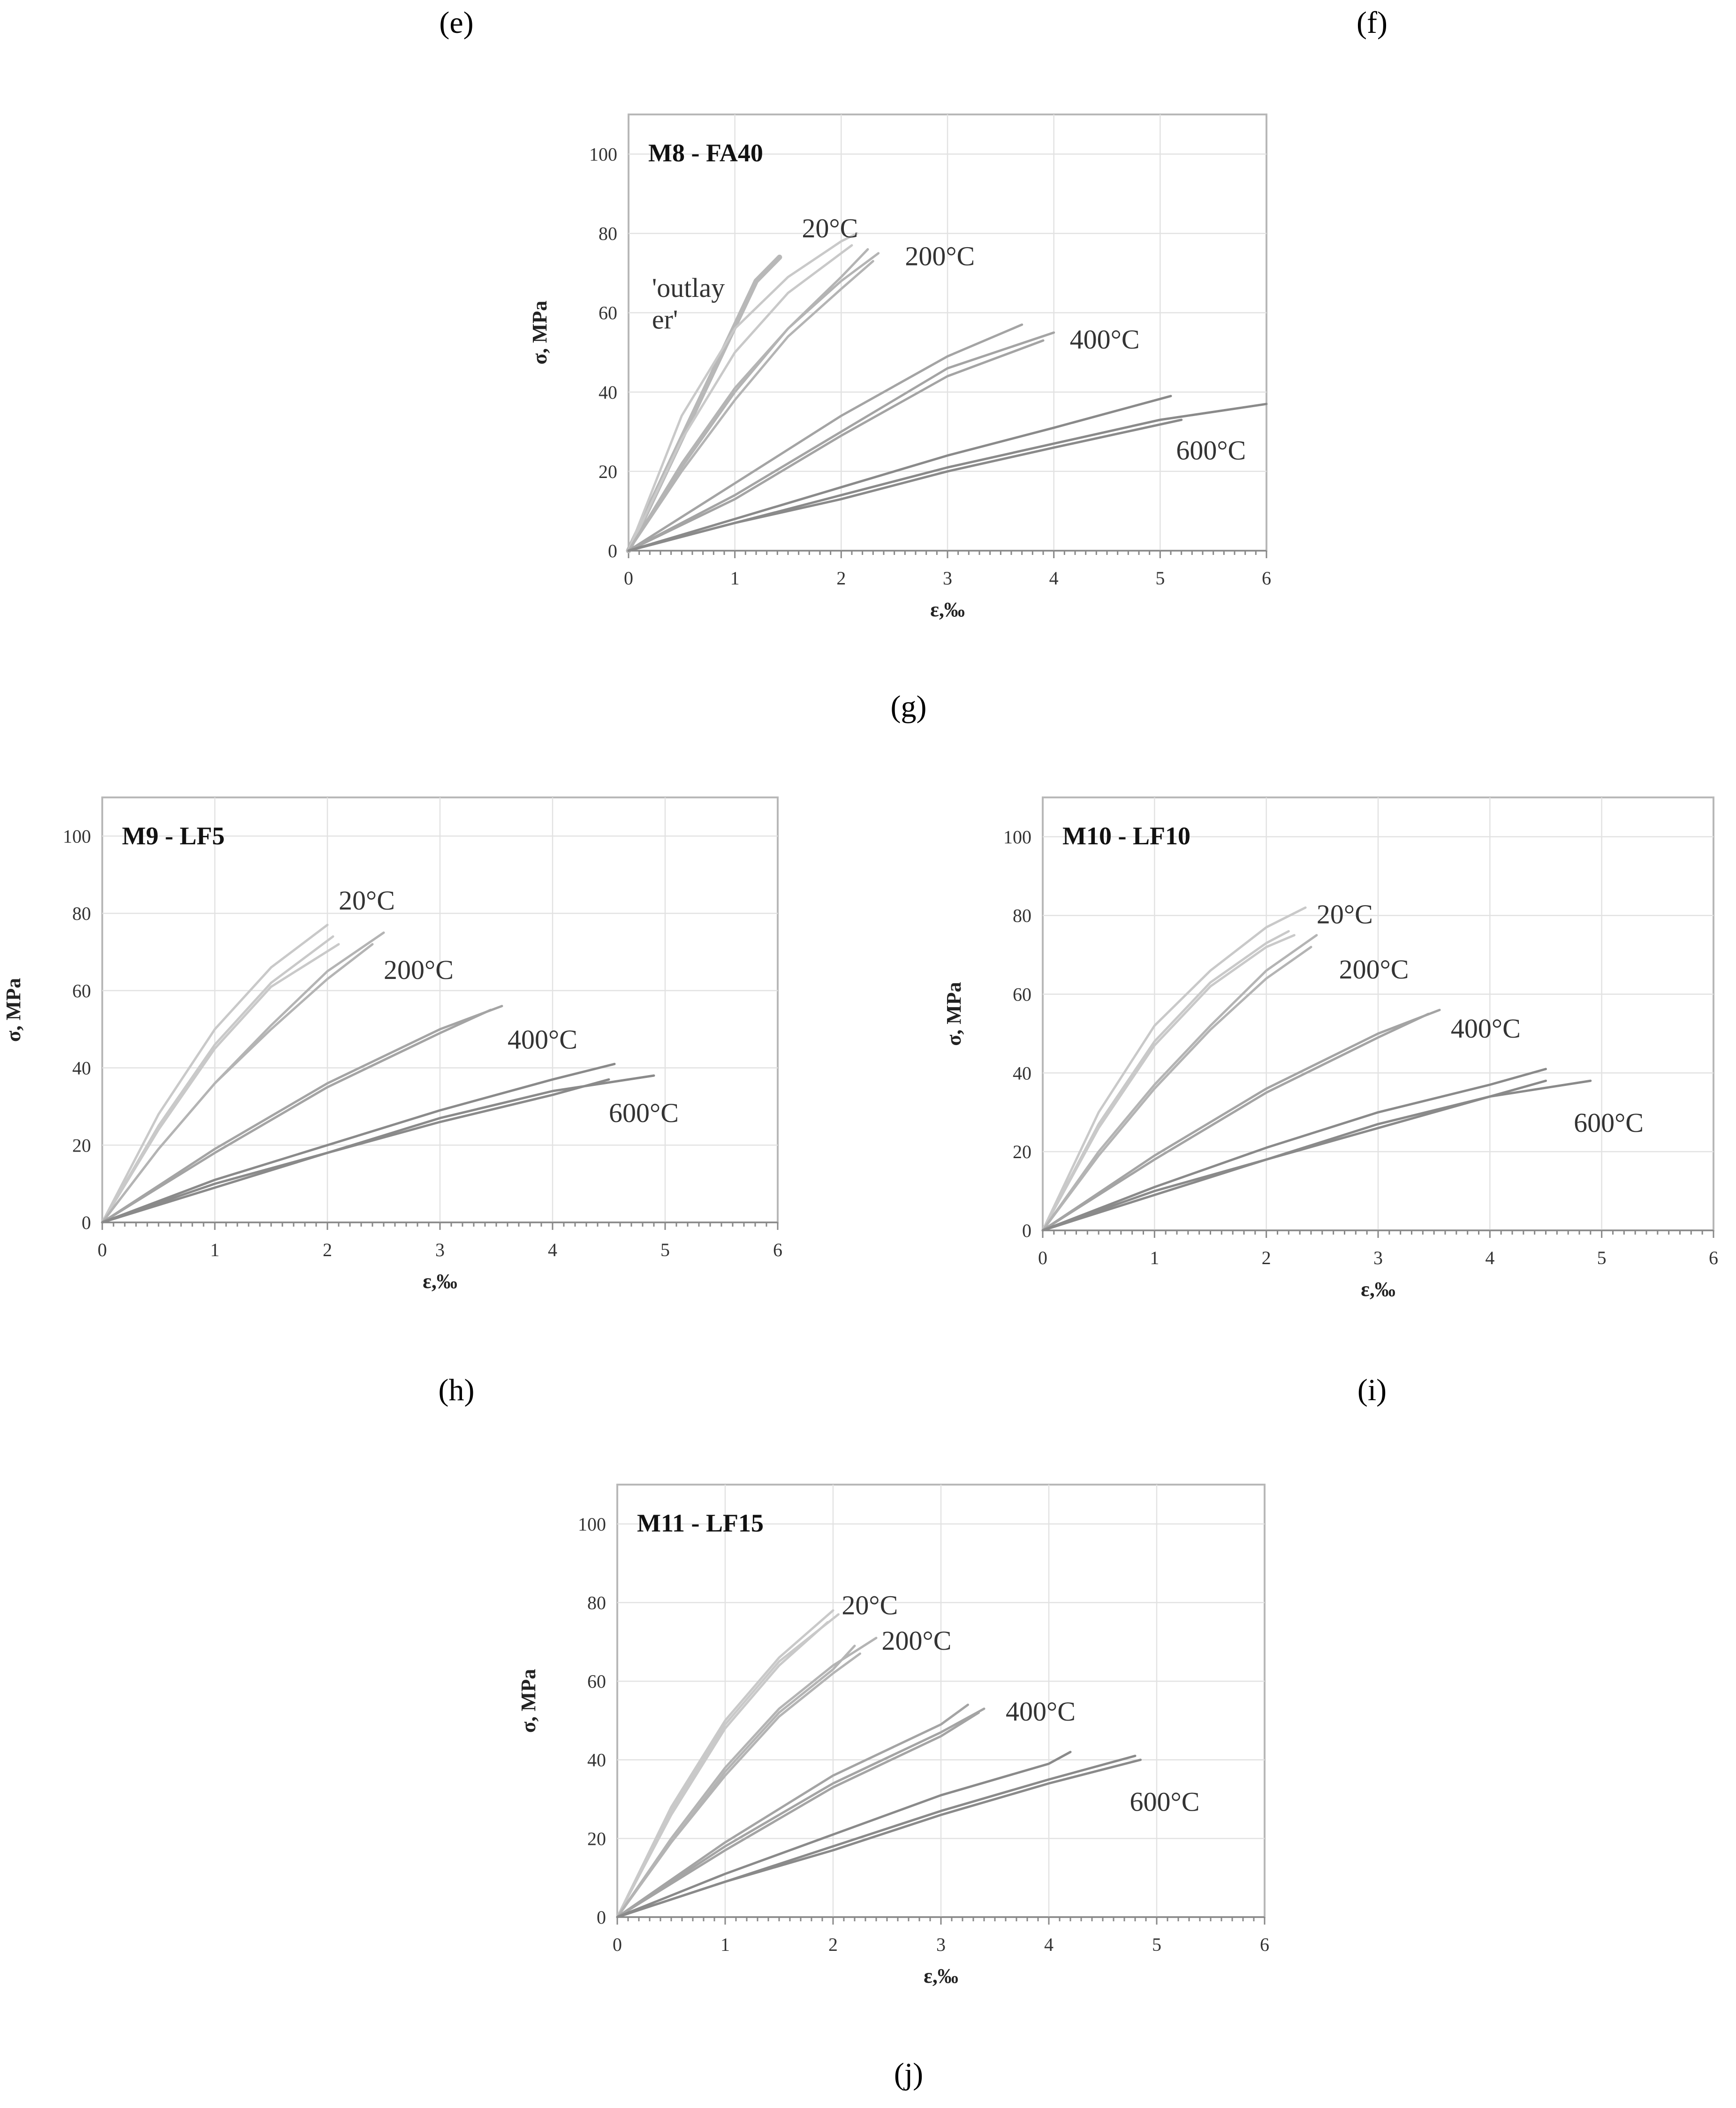 The height and width of the screenshot is (2108, 1736). I want to click on annotation-label: 600°C, so click(1165, 1802).